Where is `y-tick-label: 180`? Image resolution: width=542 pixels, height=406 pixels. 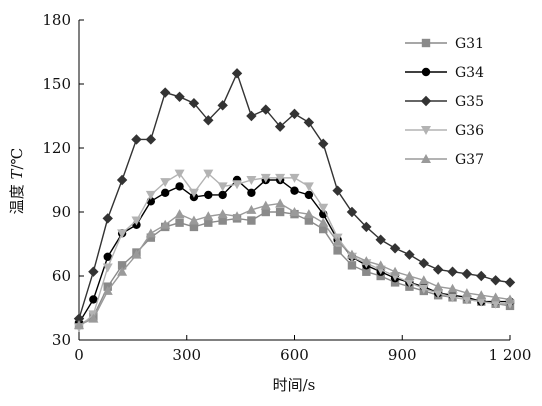 y-tick-label: 180 is located at coordinates (56, 20).